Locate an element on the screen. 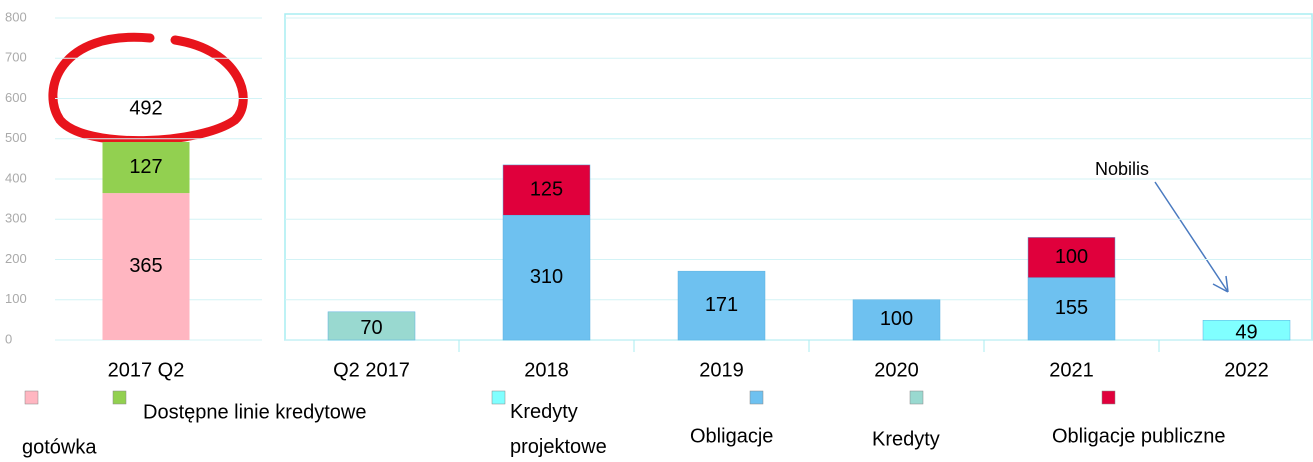 The height and width of the screenshot is (462, 1313). value-label: 49 is located at coordinates (1246, 332).